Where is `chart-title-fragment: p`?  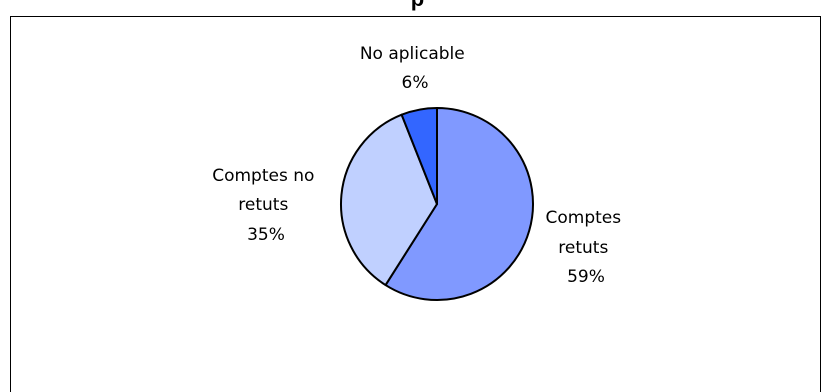
chart-title-fragment: p is located at coordinates (417, 6).